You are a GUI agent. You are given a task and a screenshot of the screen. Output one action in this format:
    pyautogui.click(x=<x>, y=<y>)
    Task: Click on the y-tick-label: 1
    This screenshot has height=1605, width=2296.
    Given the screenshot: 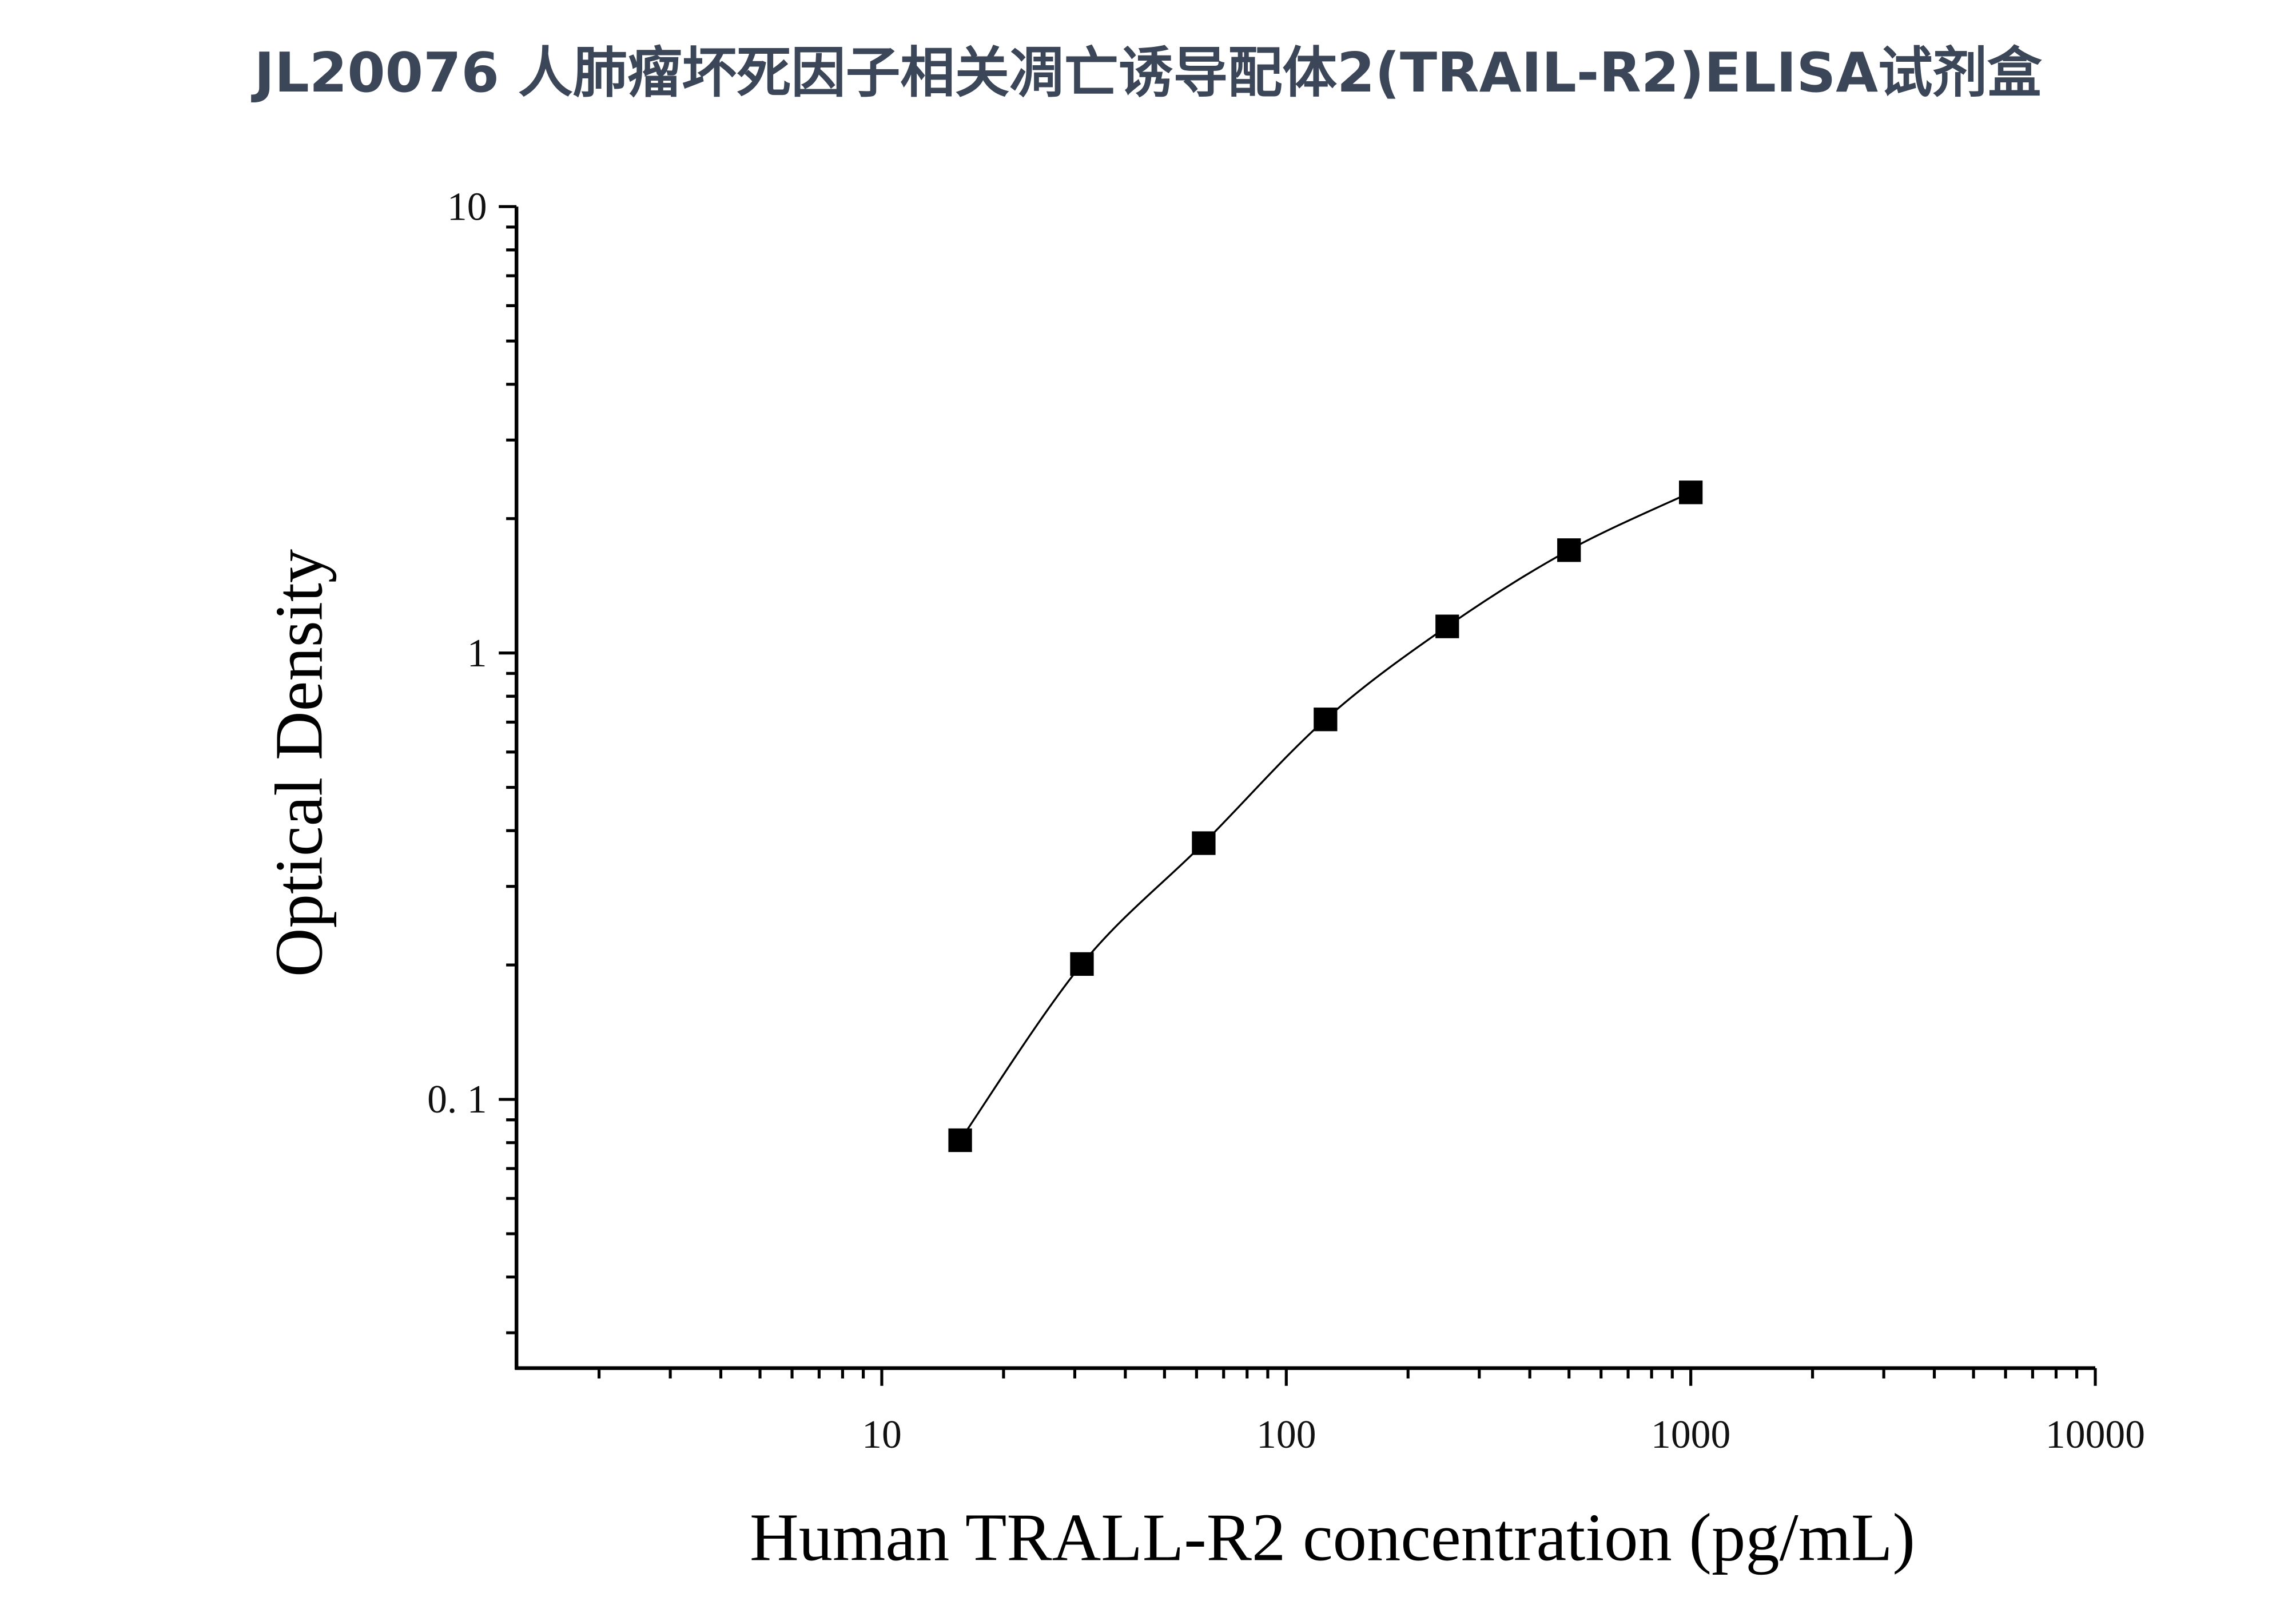 What is the action you would take?
    pyautogui.click(x=477, y=653)
    